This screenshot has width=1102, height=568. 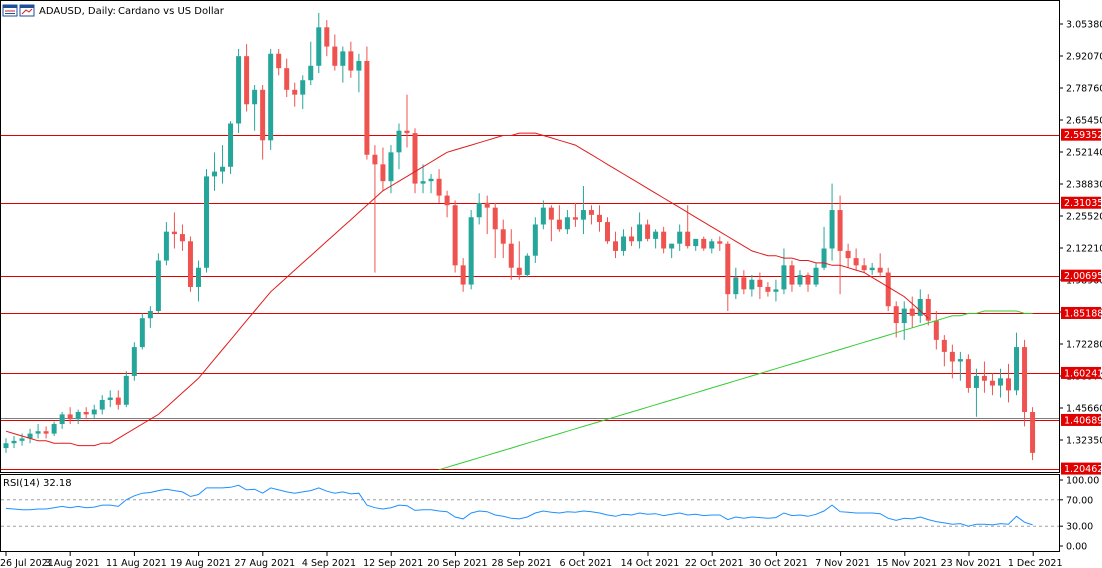 I want to click on time-tick-label: 14 Oct 2021, so click(x=650, y=563).